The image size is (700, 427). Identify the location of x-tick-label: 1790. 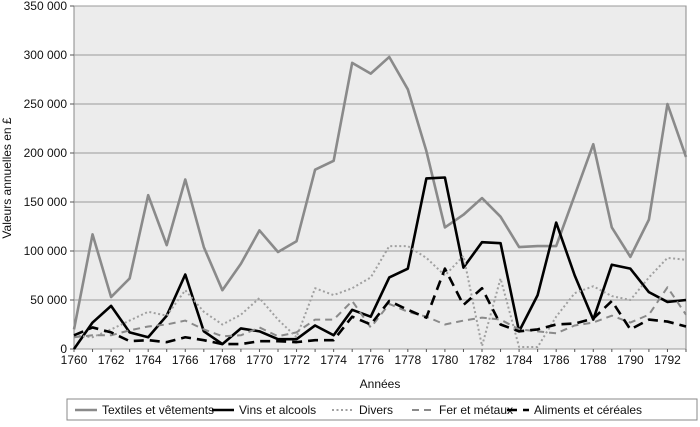
(630, 360).